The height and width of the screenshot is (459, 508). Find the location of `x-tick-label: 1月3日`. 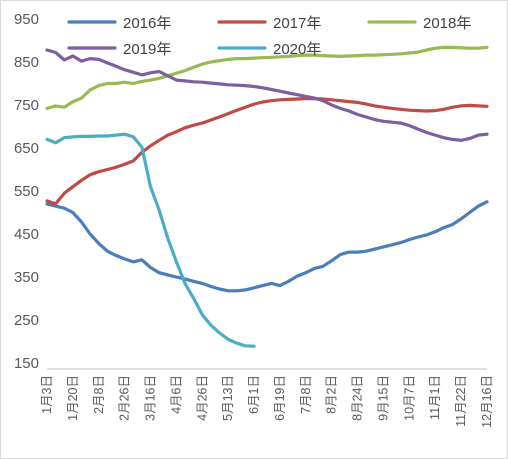

x-tick-label: 1月3日 is located at coordinates (47, 394).